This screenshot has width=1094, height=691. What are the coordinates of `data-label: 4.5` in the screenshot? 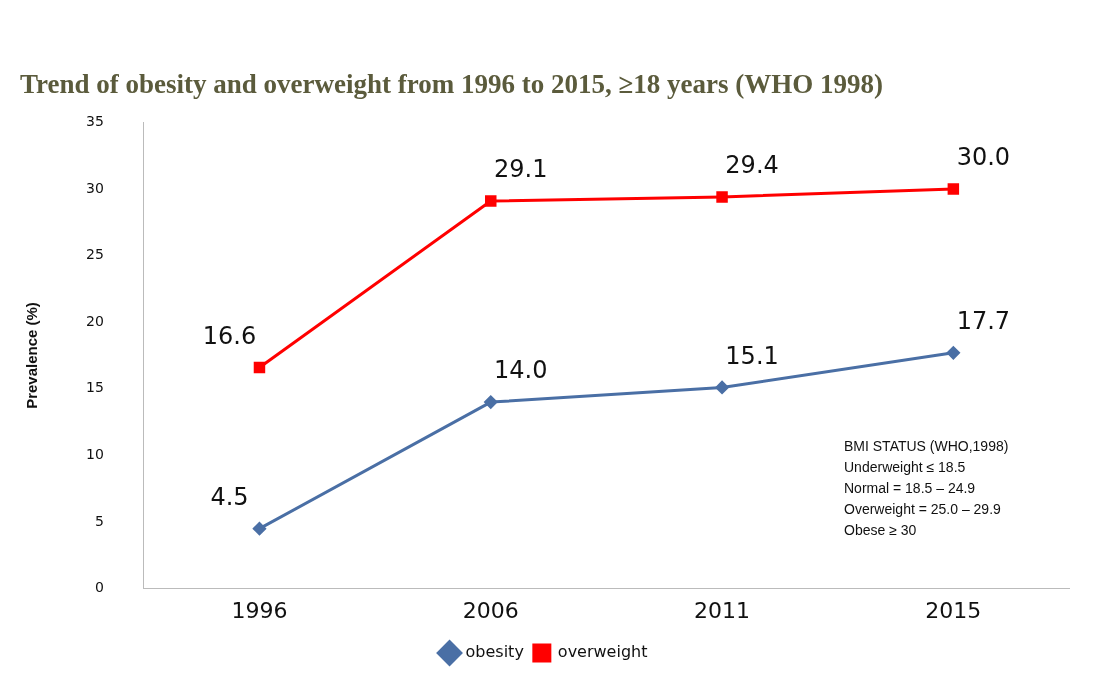 It's located at (229, 496).